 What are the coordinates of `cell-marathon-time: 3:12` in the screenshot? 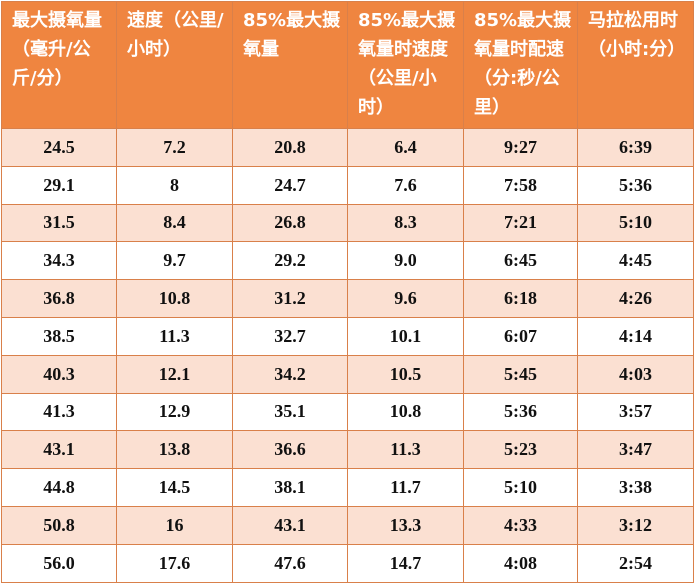 It's located at (635, 525).